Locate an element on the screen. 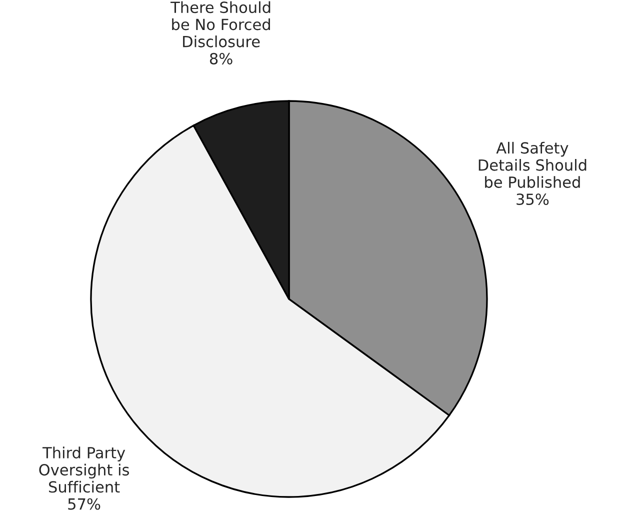 Image resolution: width=623 pixels, height=531 pixels. data-label: 8% is located at coordinates (221, 58).